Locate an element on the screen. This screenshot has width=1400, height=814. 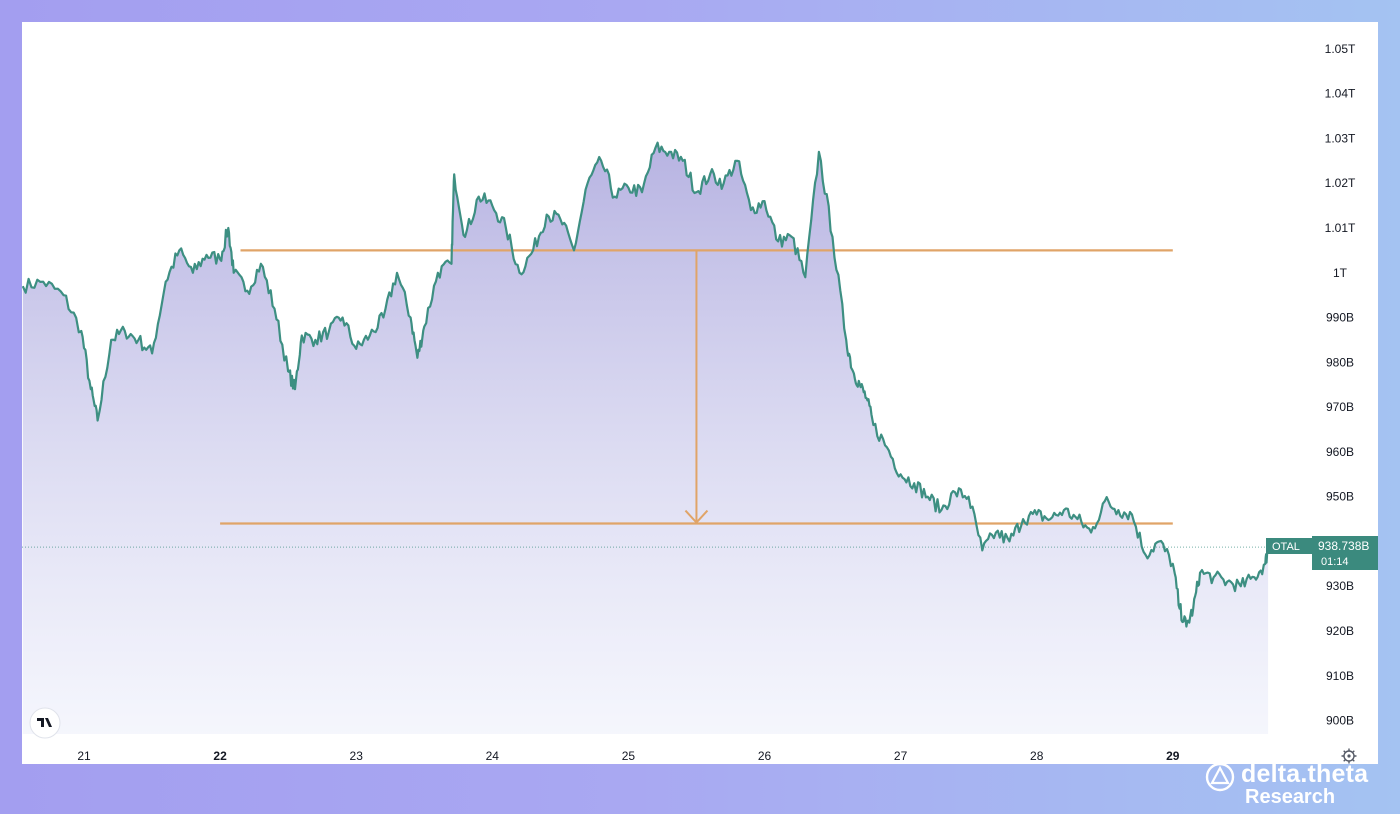
x-tick-label: 24 is located at coordinates (493, 756).